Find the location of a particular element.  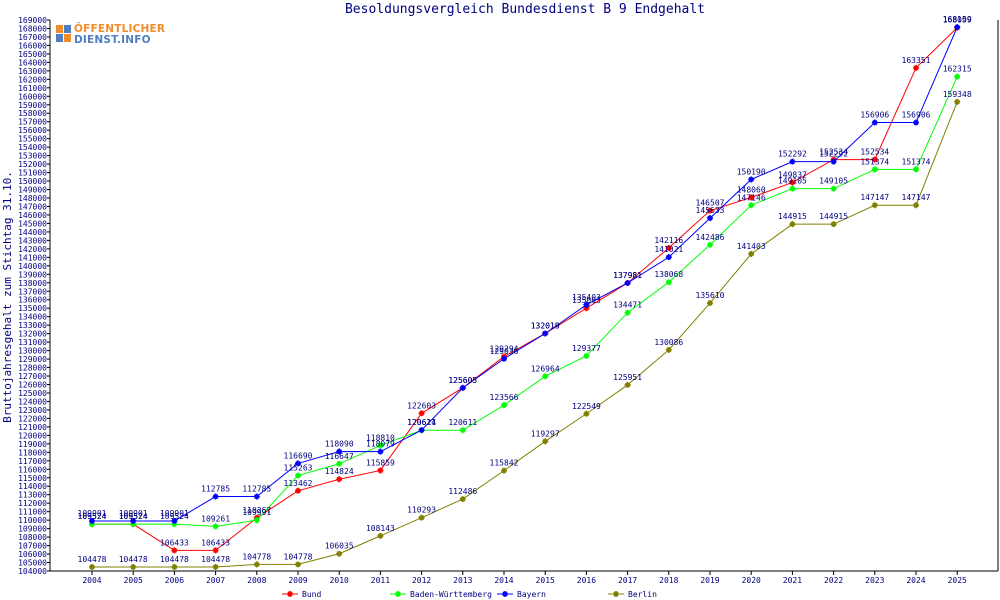

y-tick-label: 147000 is located at coordinates (32, 206).